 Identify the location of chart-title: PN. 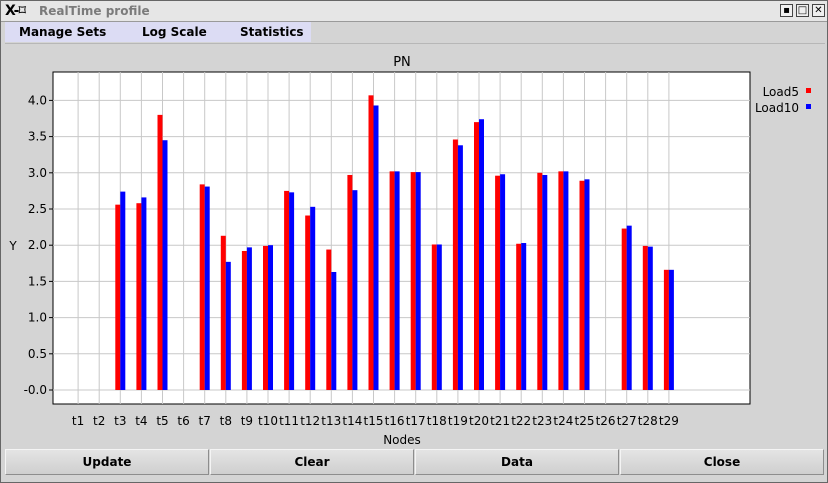
(402, 62).